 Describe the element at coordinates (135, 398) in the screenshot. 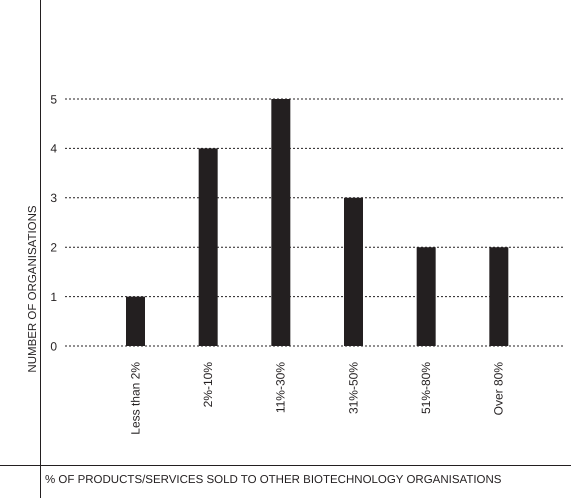

I see `x-tick-label: Less than 2%` at that location.